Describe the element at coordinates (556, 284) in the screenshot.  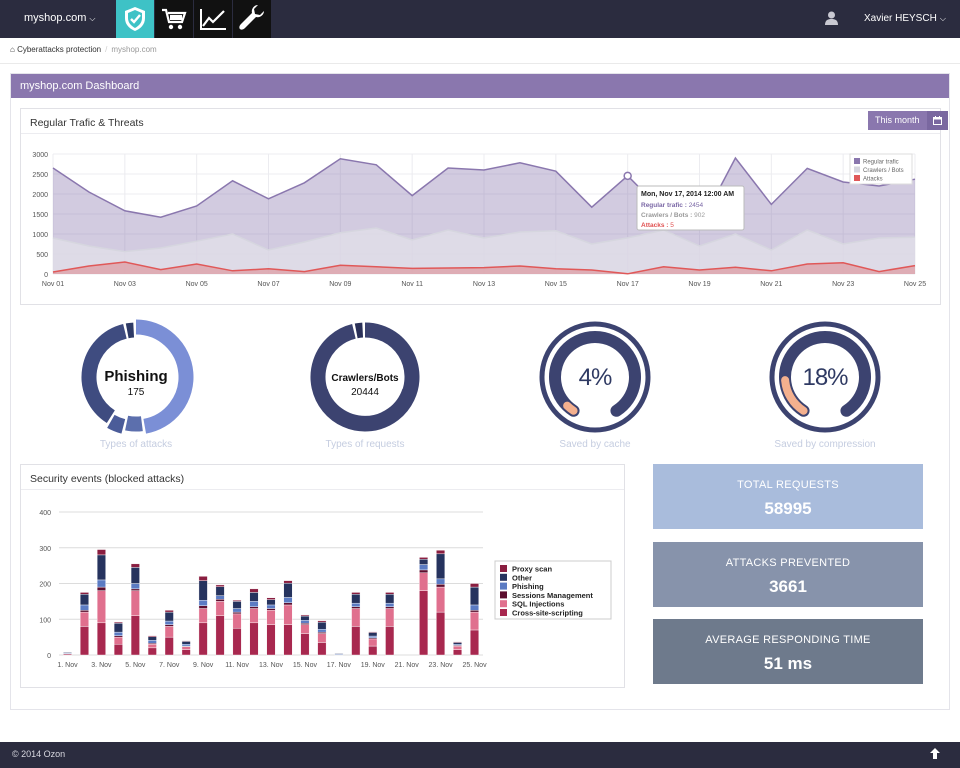
I see `x-tick-label: Nov 15` at that location.